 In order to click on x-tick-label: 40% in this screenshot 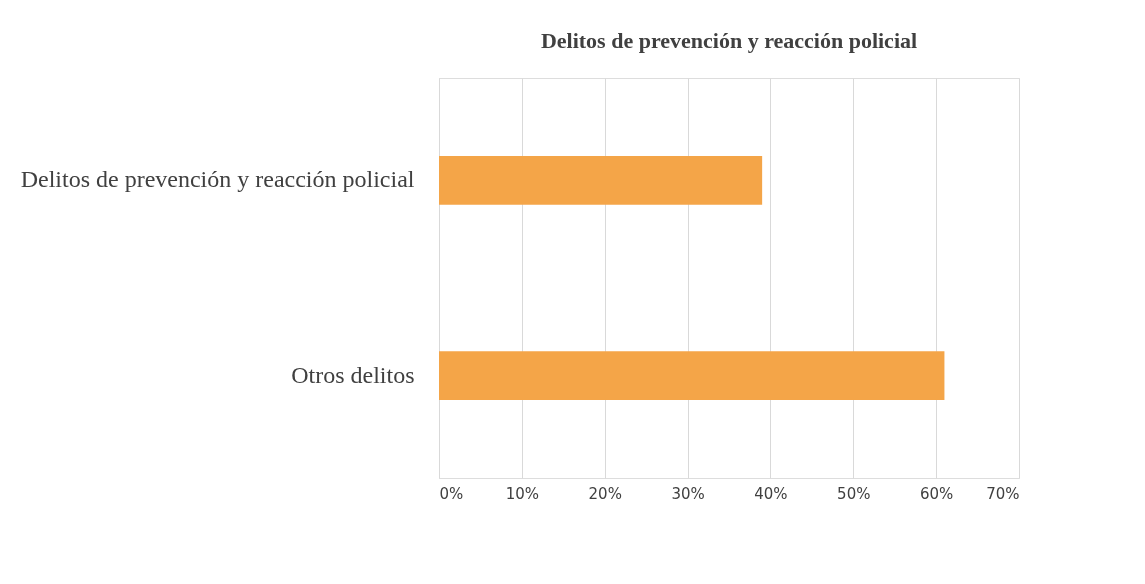, I will do `click(771, 493)`.